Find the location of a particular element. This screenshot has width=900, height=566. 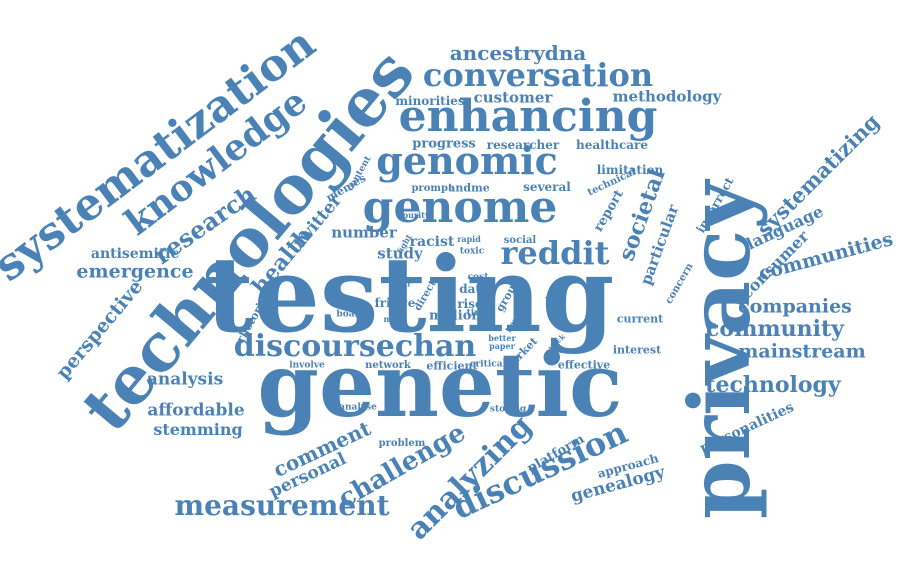

word-paper: paper is located at coordinates (502, 346).